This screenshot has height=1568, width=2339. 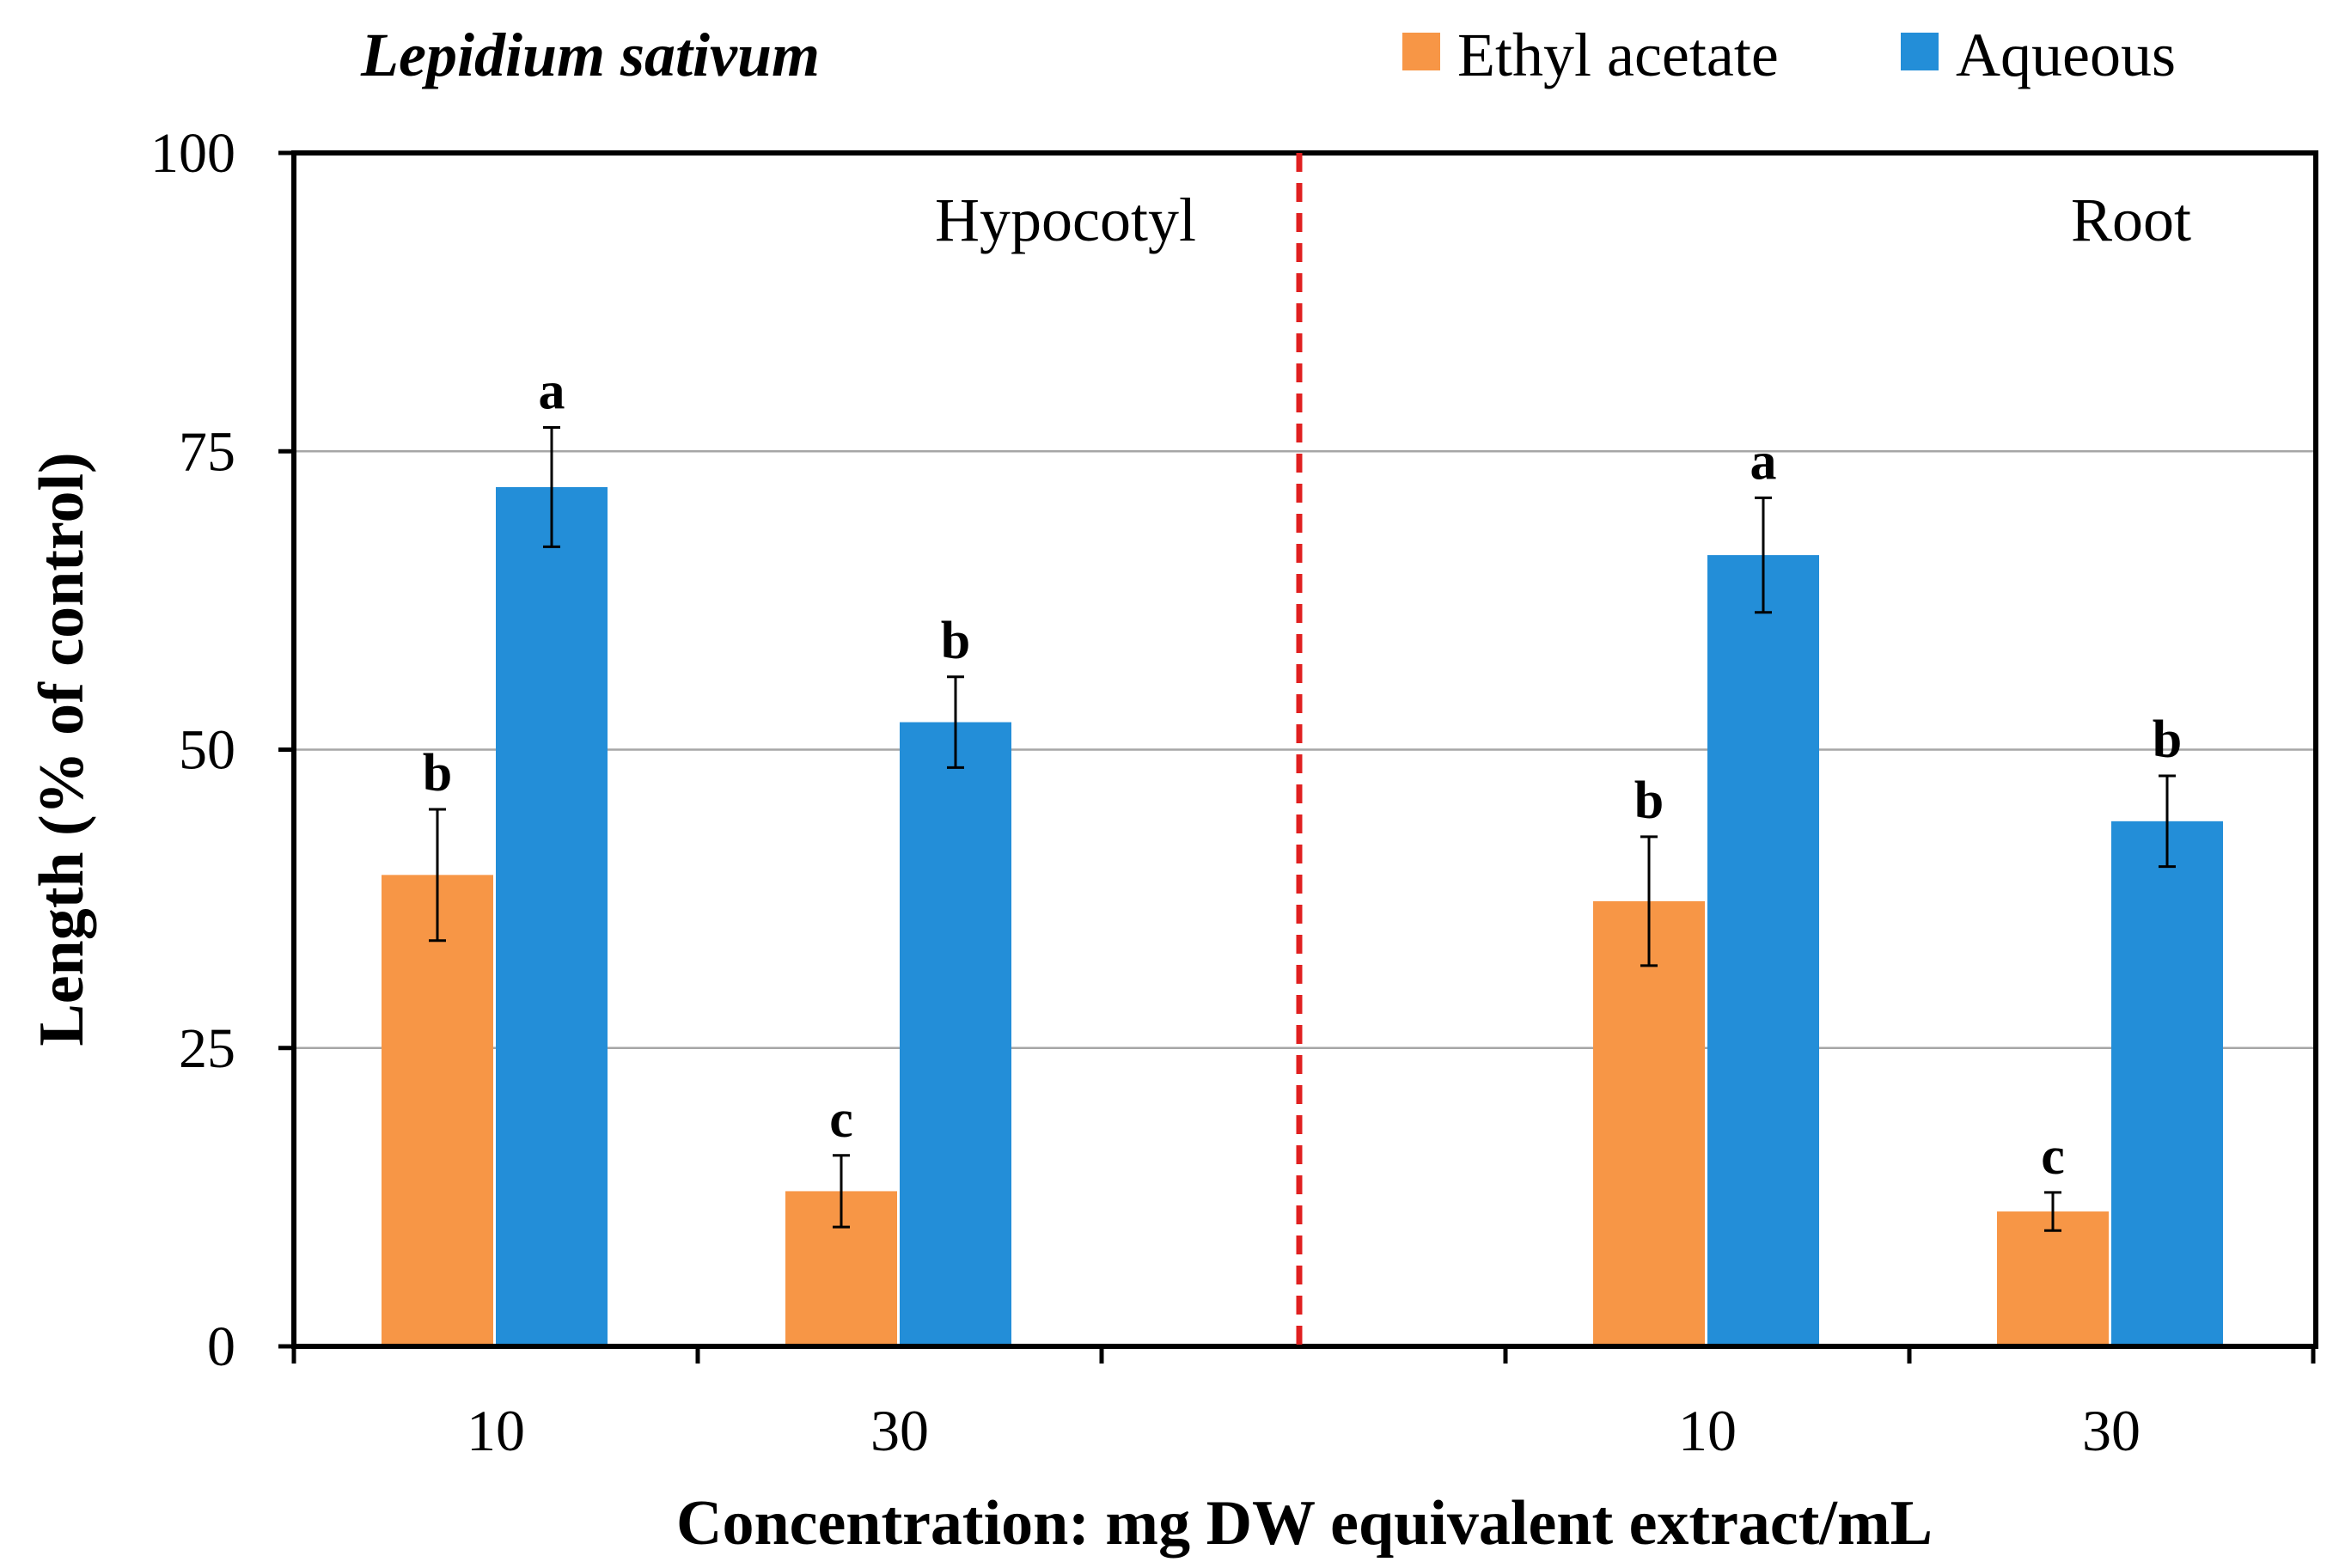 I want to click on bar-root-30-ethyl-acetate, so click(x=2053, y=1279).